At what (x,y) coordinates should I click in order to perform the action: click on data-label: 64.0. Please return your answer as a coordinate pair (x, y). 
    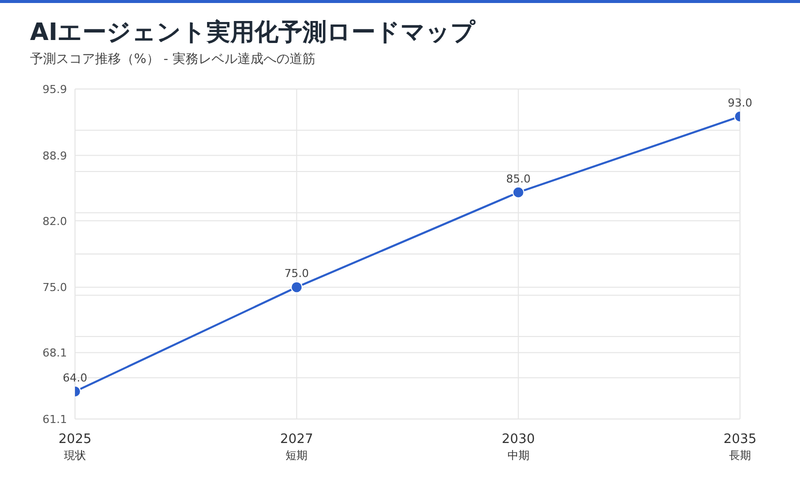
    Looking at the image, I should click on (75, 378).